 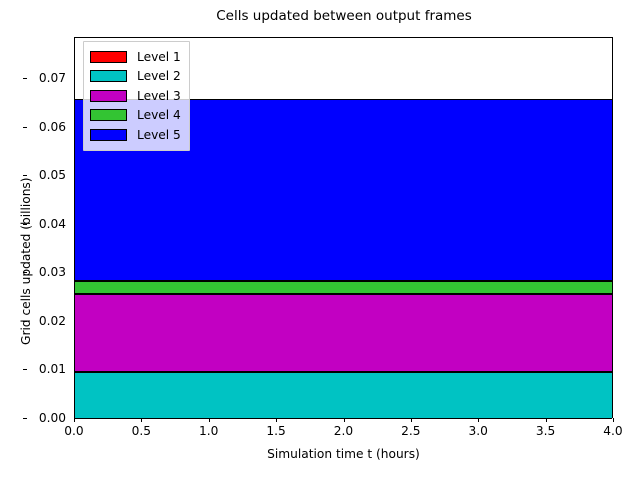 What do you see at coordinates (209, 431) in the screenshot?
I see `x-tick-label: 1.0` at bounding box center [209, 431].